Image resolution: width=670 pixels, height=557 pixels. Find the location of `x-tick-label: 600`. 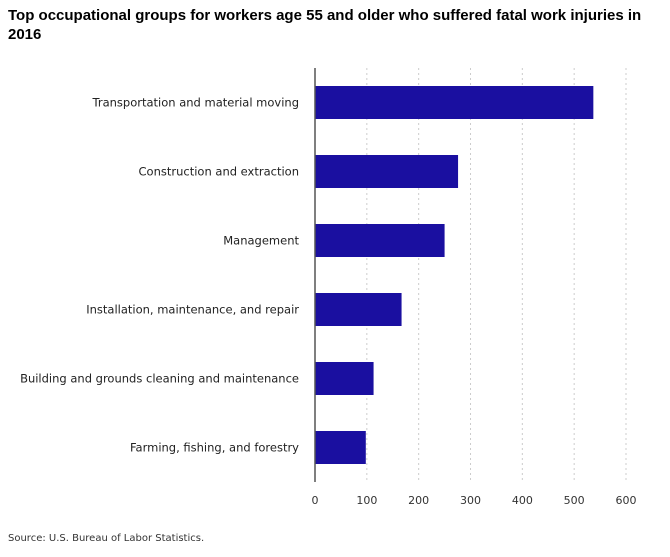

x-tick-label: 600 is located at coordinates (626, 500).